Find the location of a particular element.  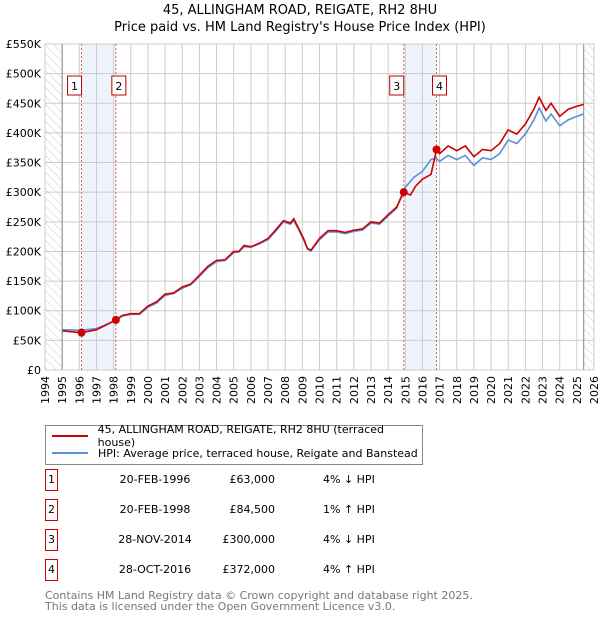

legend-swatch-property is located at coordinates (70, 436).